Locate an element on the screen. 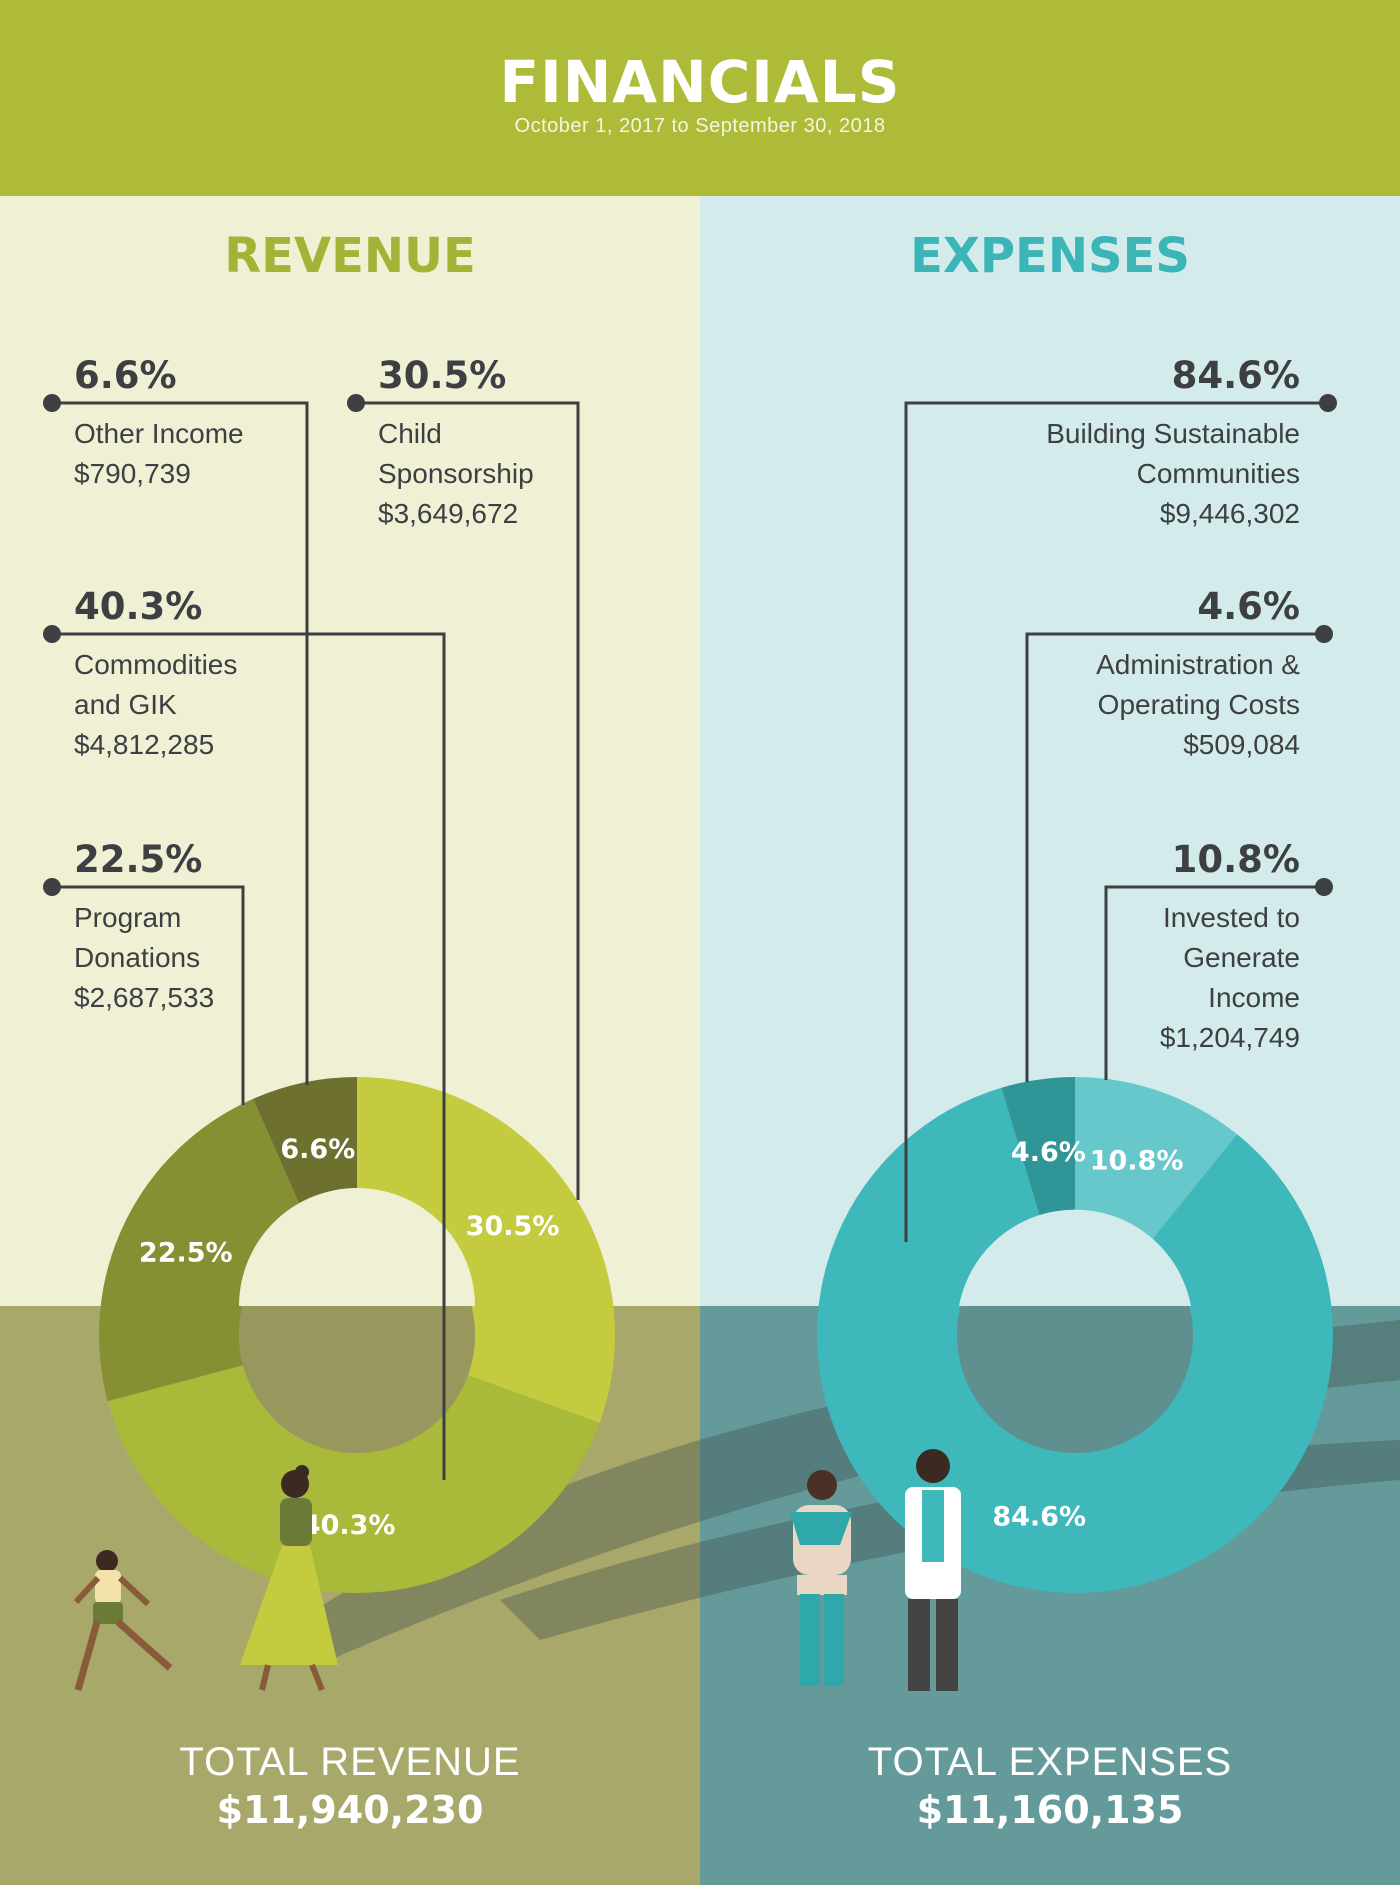 This screenshot has height=1885, width=1400. running-child-illustration is located at coordinates (123, 1620).